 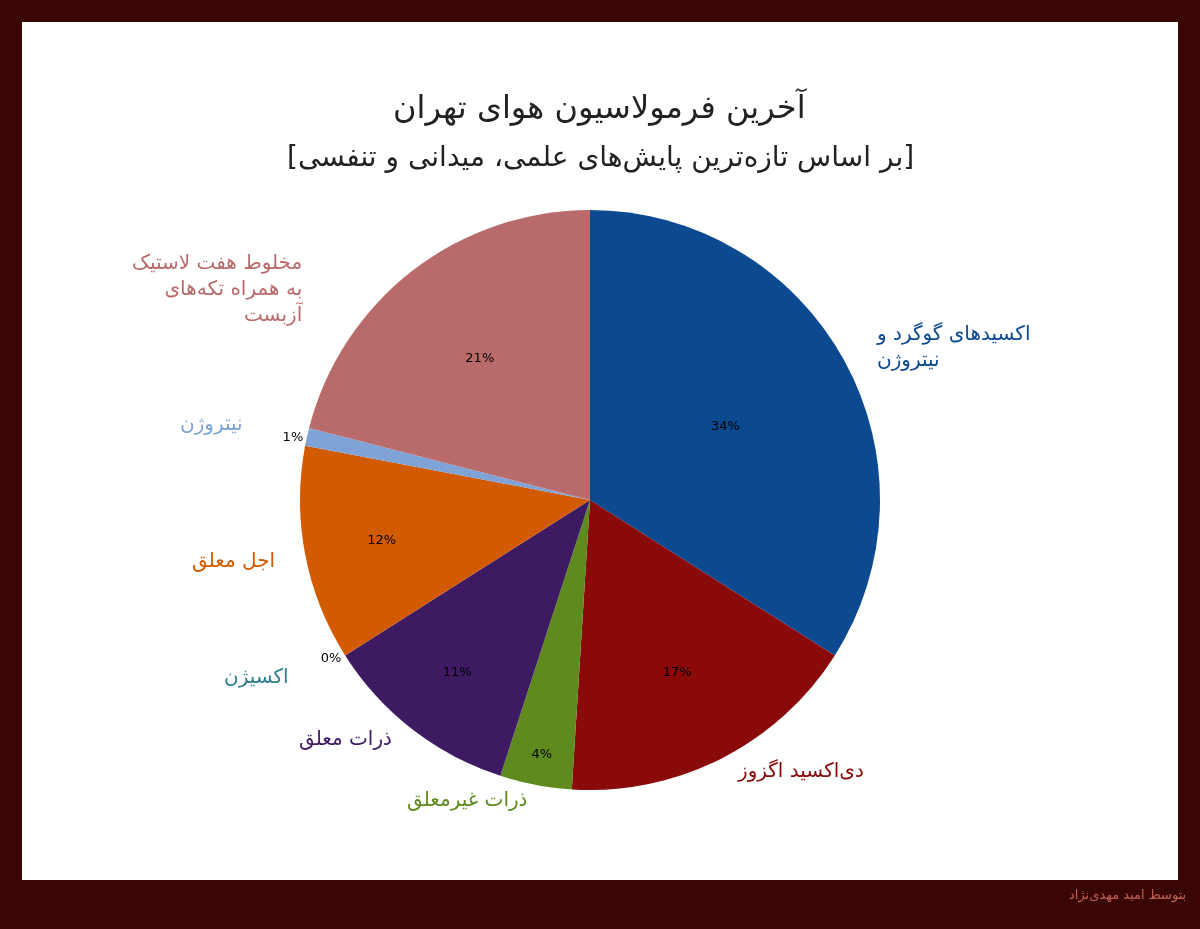 I want to click on data-label: 1%, so click(x=293, y=436).